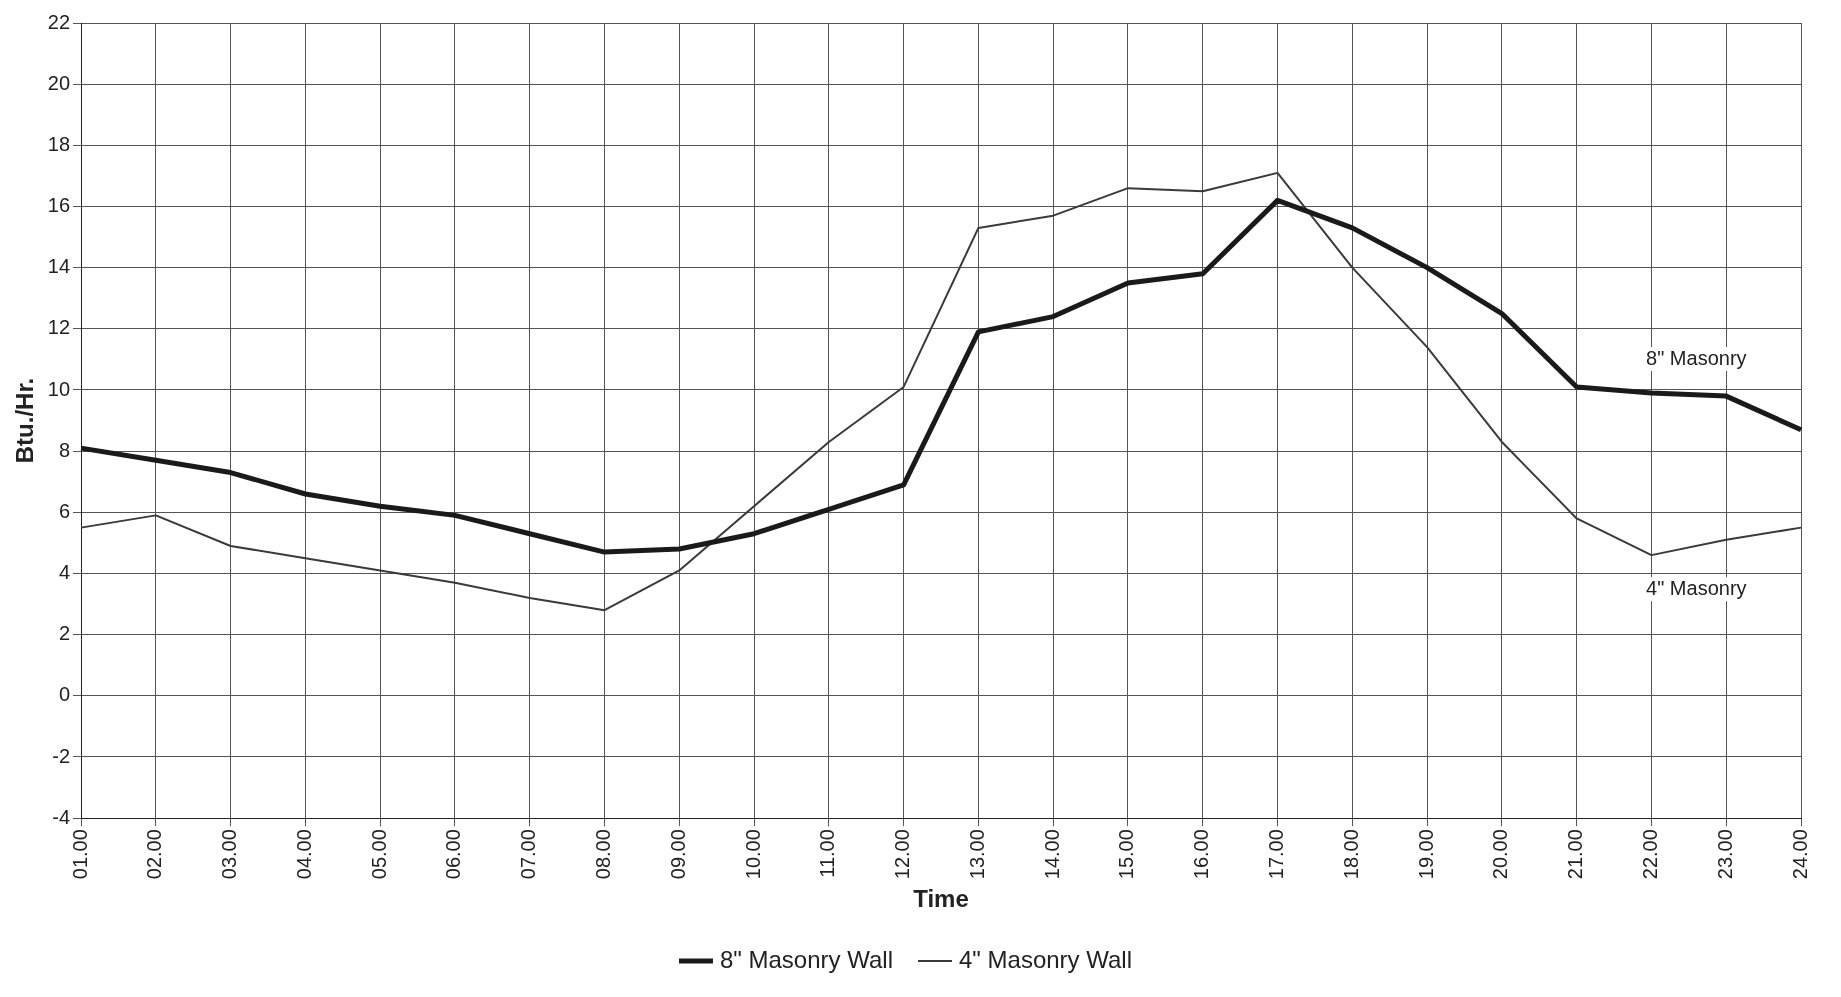 Image resolution: width=1841 pixels, height=997 pixels. What do you see at coordinates (378, 854) in the screenshot?
I see `x-tick-label: 05.00` at bounding box center [378, 854].